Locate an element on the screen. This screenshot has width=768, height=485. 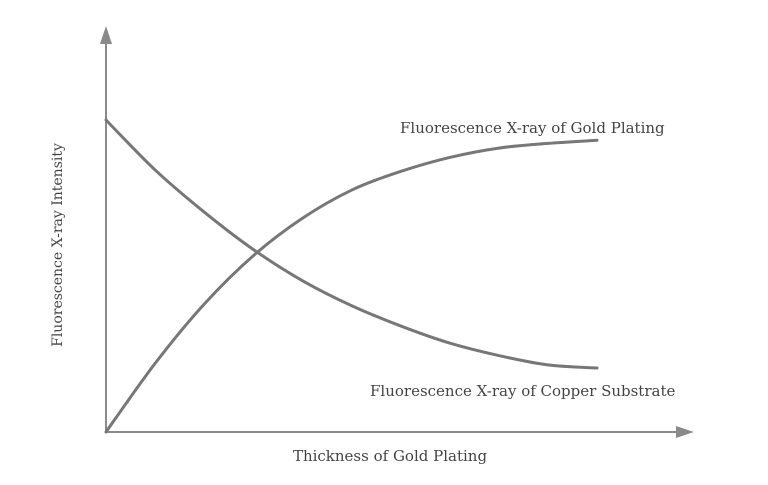
y-axis-arrow-icon is located at coordinates (106, 35).